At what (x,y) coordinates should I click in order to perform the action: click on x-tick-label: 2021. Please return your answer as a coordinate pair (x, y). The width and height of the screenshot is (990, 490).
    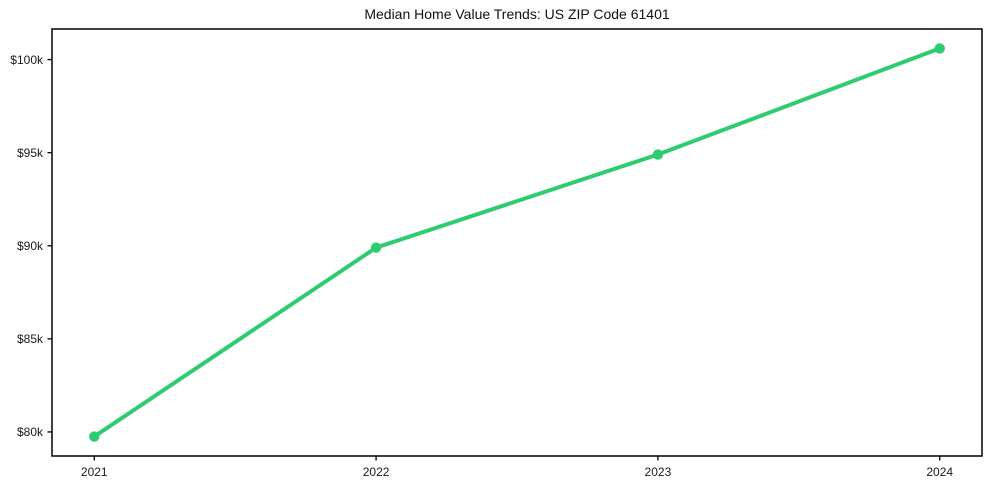
    Looking at the image, I should click on (94, 472).